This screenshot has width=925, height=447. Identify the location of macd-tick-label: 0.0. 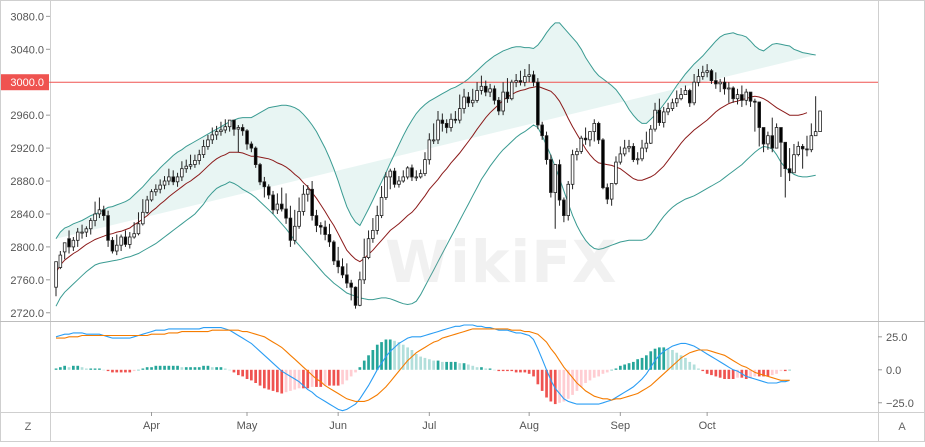
(893, 371).